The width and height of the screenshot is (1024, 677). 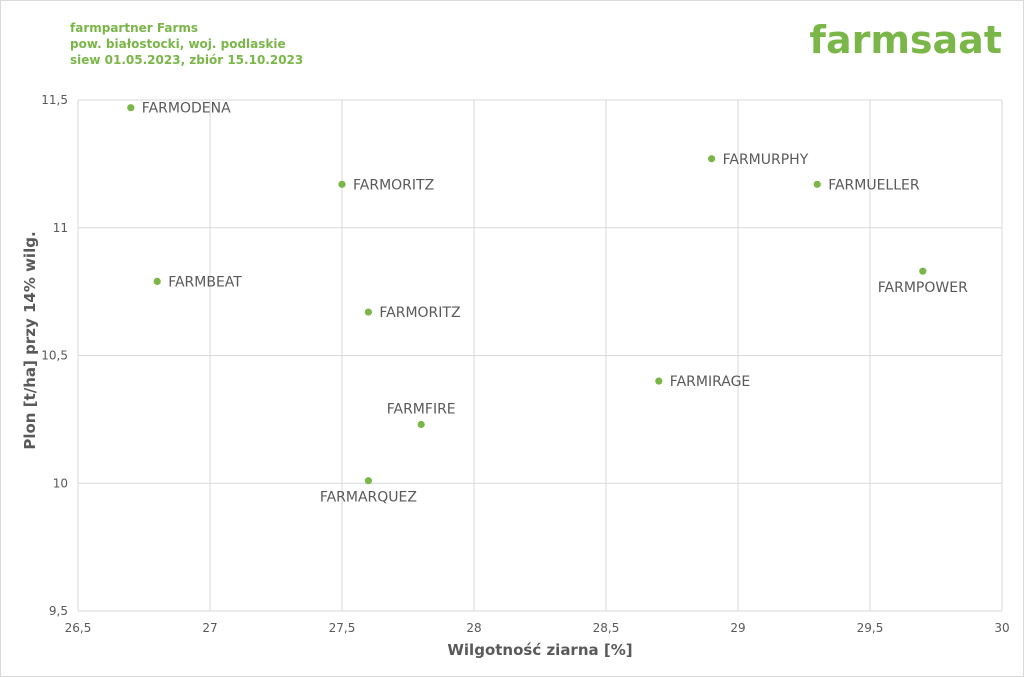 What do you see at coordinates (187, 60) in the screenshot?
I see `header-dates: siew 01.05.2023, zbiór 15.10.2023` at bounding box center [187, 60].